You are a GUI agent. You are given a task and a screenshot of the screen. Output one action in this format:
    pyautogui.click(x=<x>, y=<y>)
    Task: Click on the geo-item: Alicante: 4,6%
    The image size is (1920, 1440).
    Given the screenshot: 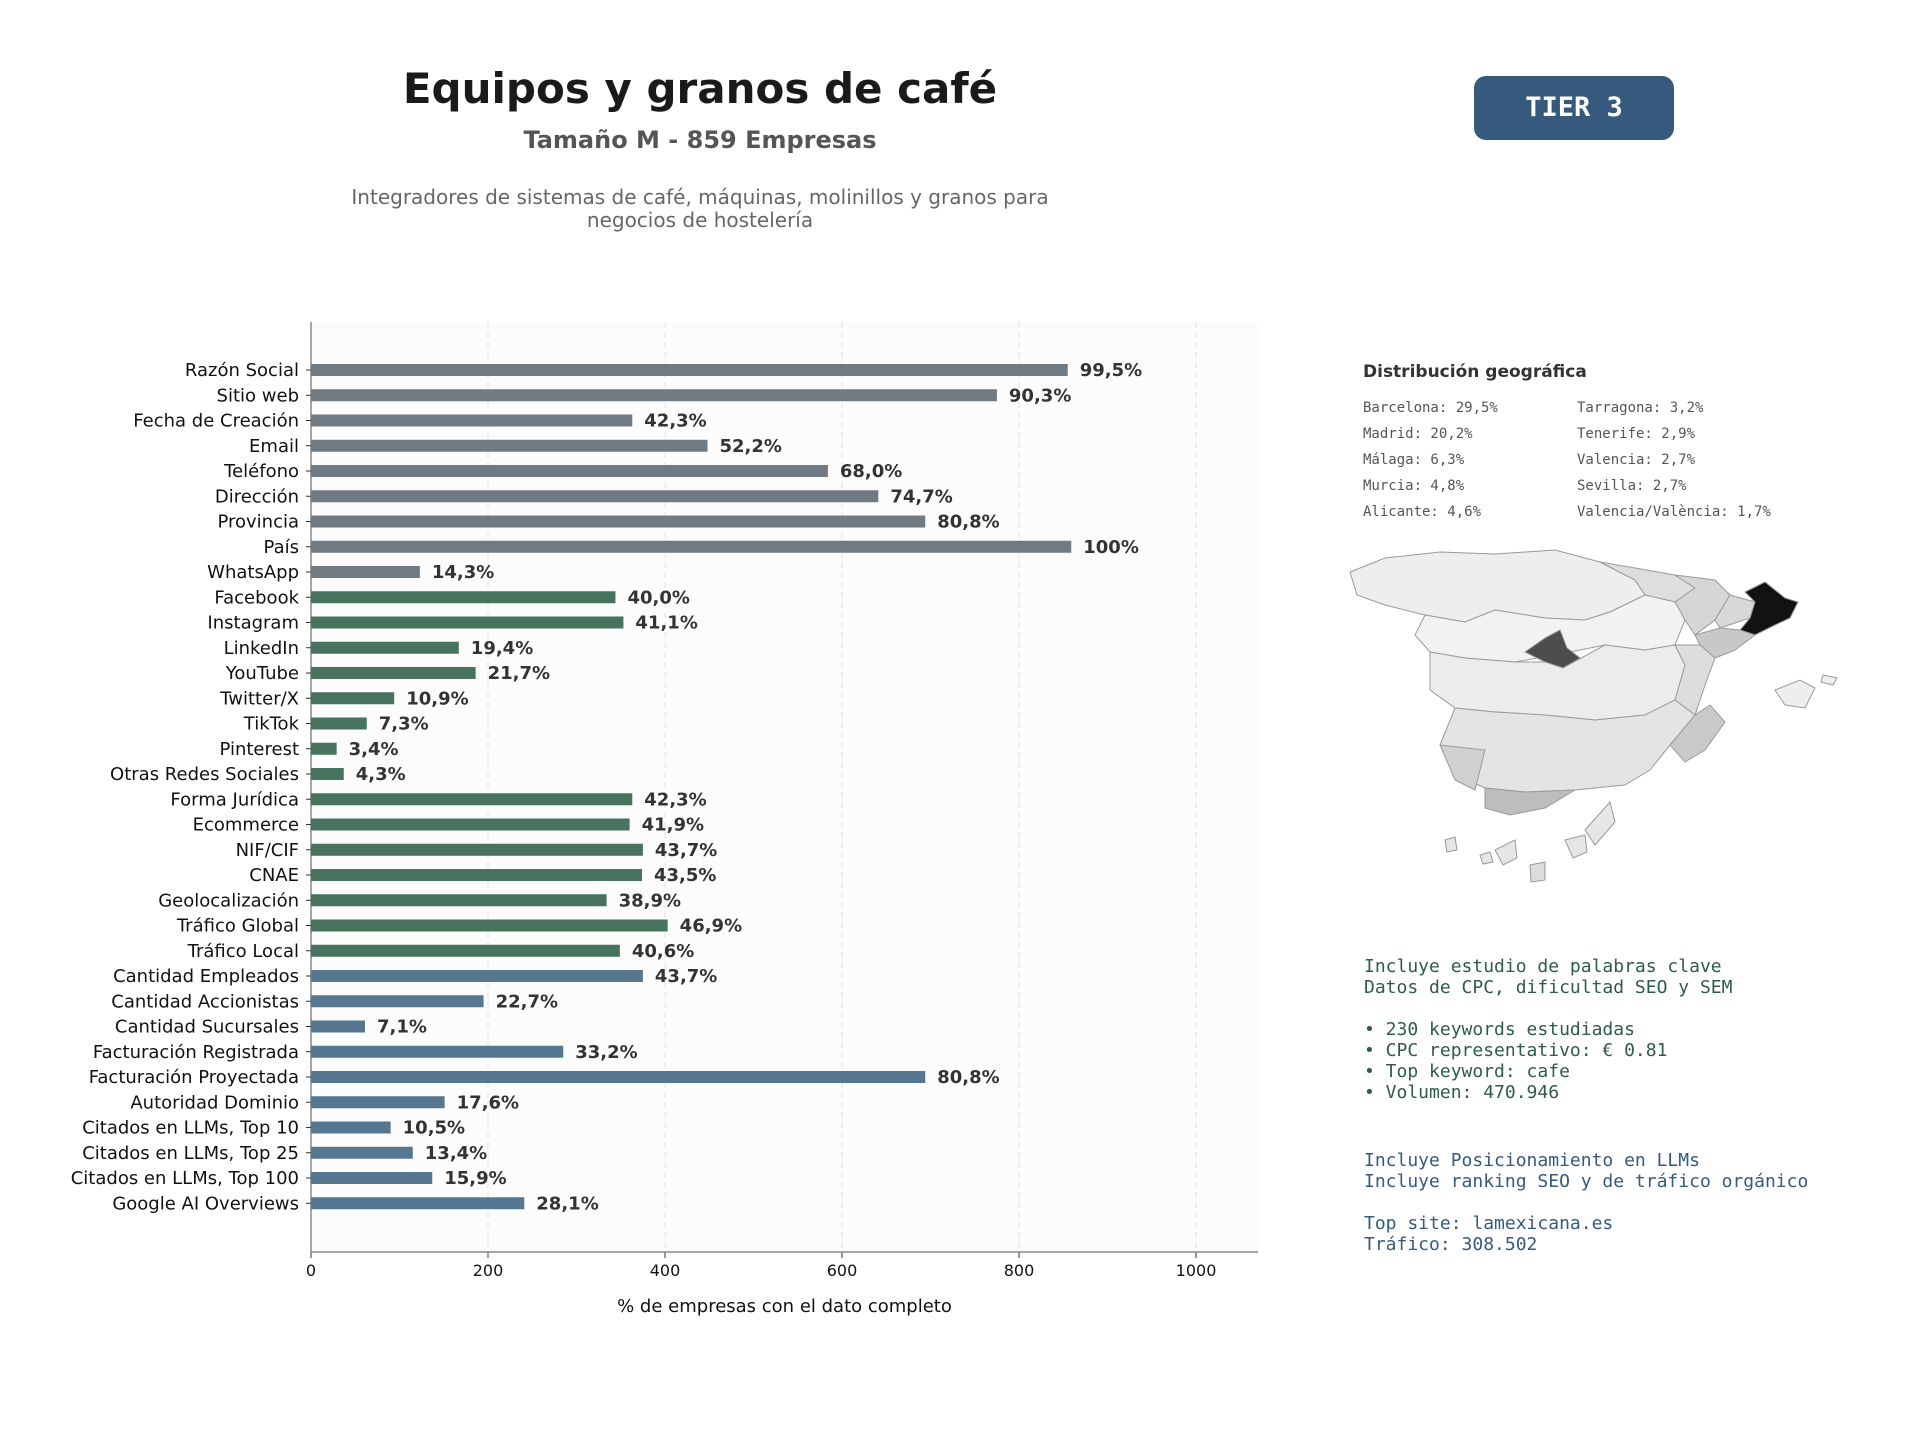 What is the action you would take?
    pyautogui.click(x=1422, y=512)
    